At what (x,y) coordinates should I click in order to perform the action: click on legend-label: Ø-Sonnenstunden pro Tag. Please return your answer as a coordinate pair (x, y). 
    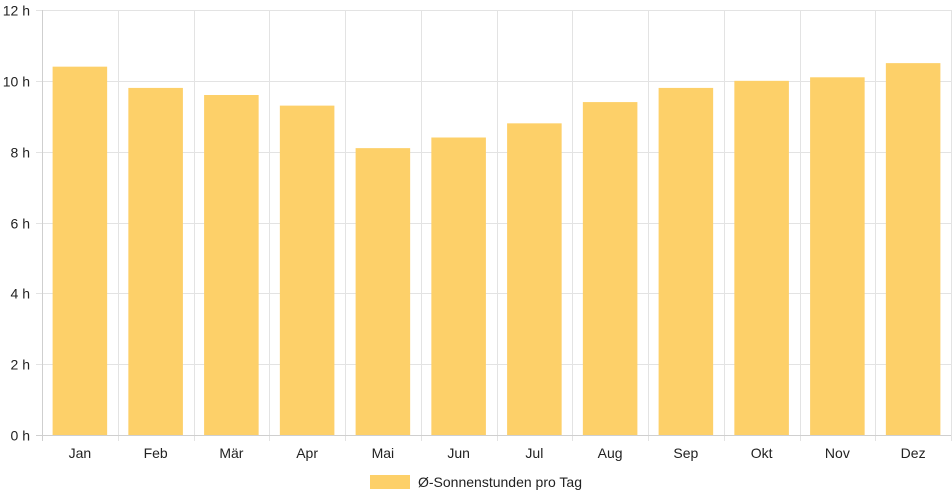
    Looking at the image, I should click on (500, 482).